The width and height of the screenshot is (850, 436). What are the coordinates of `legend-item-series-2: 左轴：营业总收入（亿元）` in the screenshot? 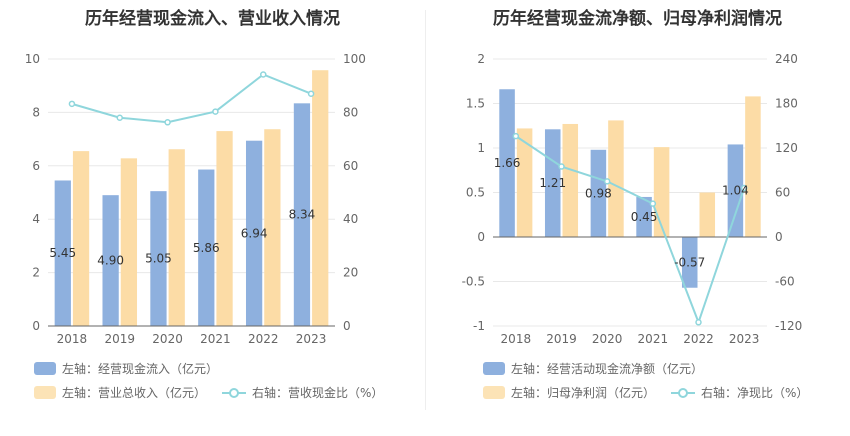 It's located at (120, 392).